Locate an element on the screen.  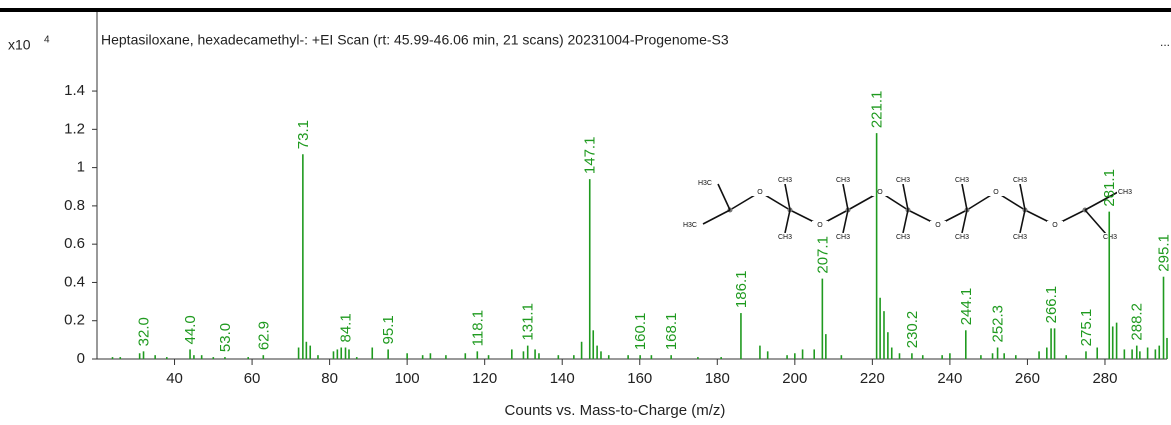
peak-label: 53.0 is located at coordinates (225, 337).